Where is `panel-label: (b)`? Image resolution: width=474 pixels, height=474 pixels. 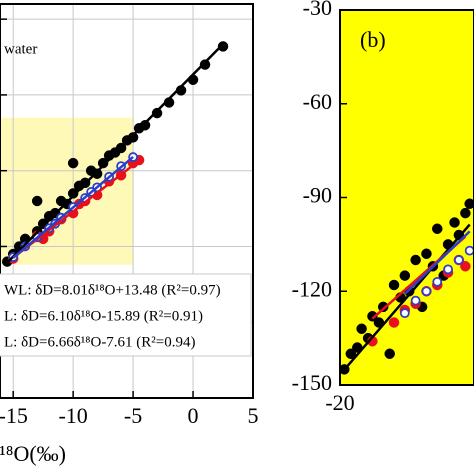
panel-label: (b) is located at coordinates (373, 39).